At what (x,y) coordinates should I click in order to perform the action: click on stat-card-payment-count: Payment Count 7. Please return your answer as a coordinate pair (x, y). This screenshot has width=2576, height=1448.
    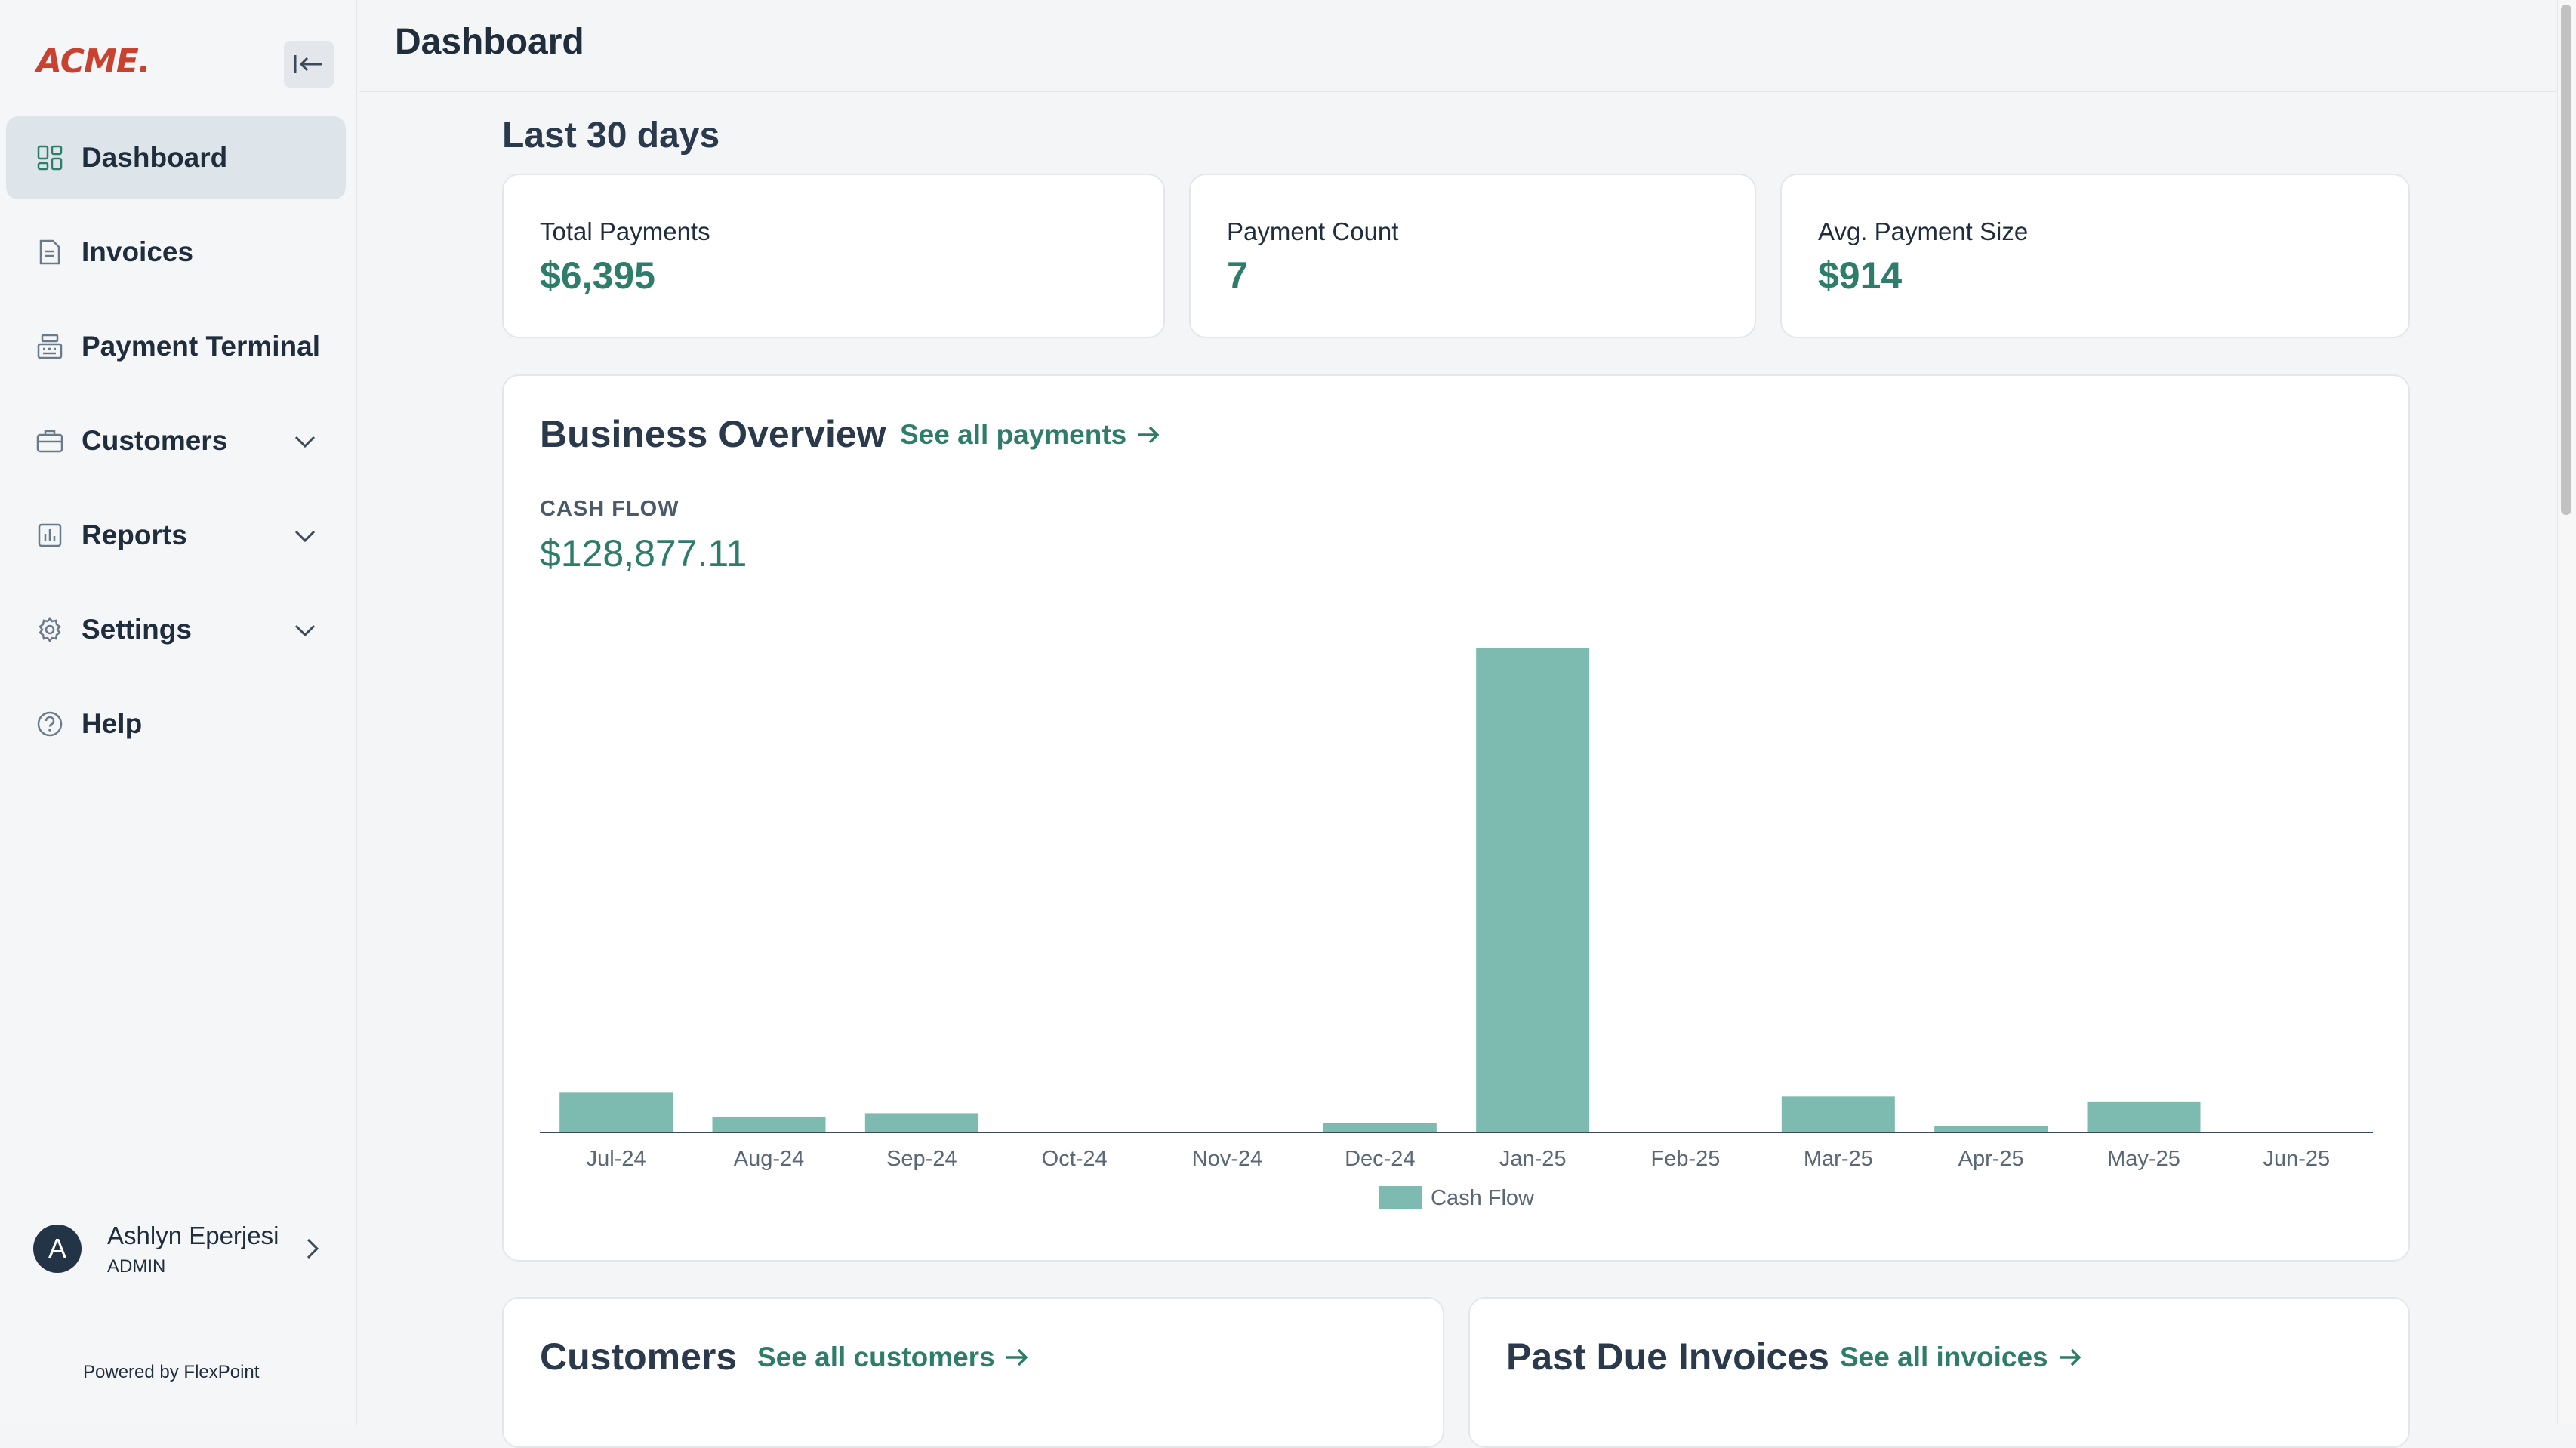
    Looking at the image, I should click on (1472, 256).